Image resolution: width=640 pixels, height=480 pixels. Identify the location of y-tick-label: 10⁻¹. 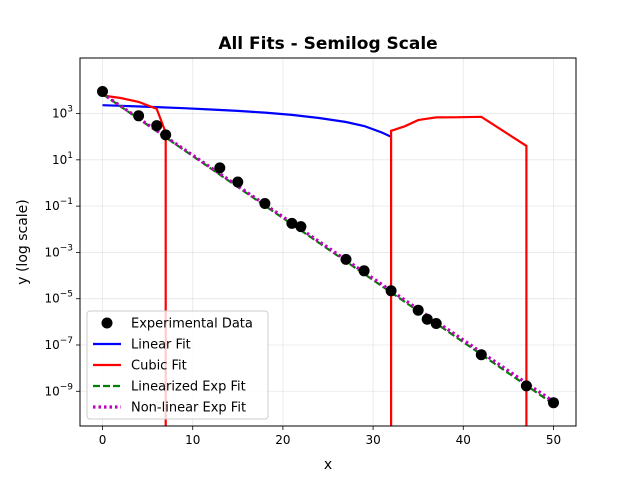
(58, 205).